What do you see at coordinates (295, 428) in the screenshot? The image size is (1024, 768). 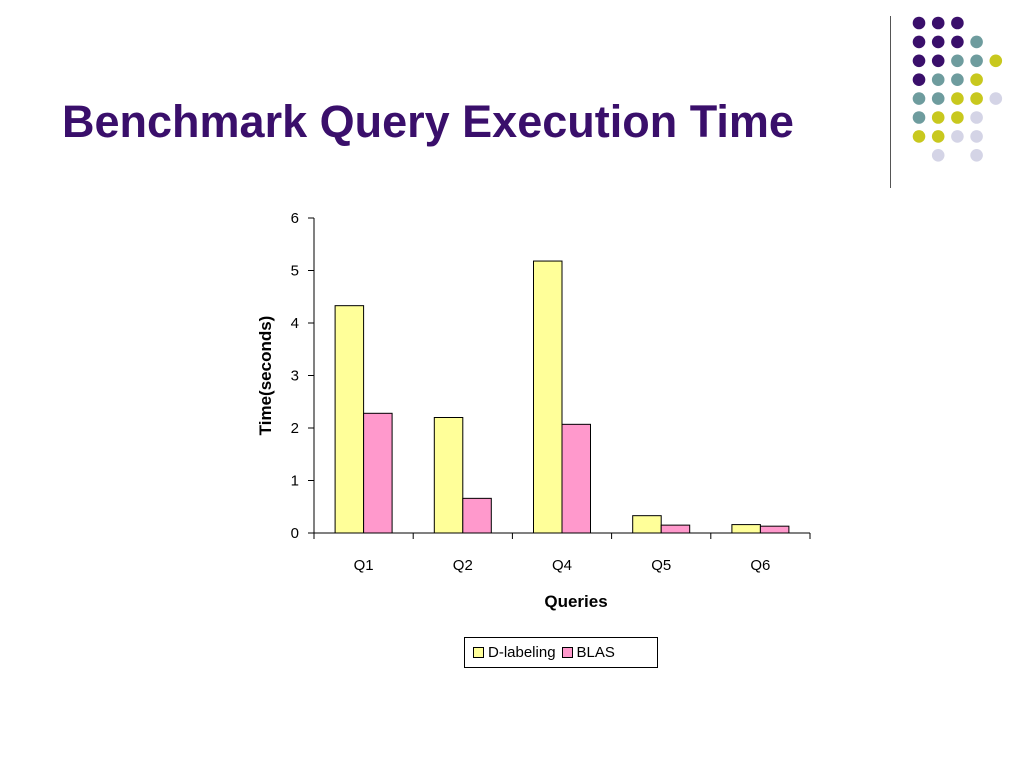 I see `y-tick-label: 2` at bounding box center [295, 428].